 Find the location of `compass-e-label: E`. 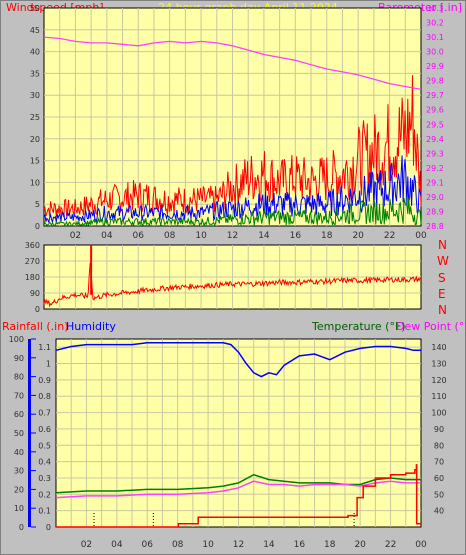

compass-e-label: E is located at coordinates (442, 294).